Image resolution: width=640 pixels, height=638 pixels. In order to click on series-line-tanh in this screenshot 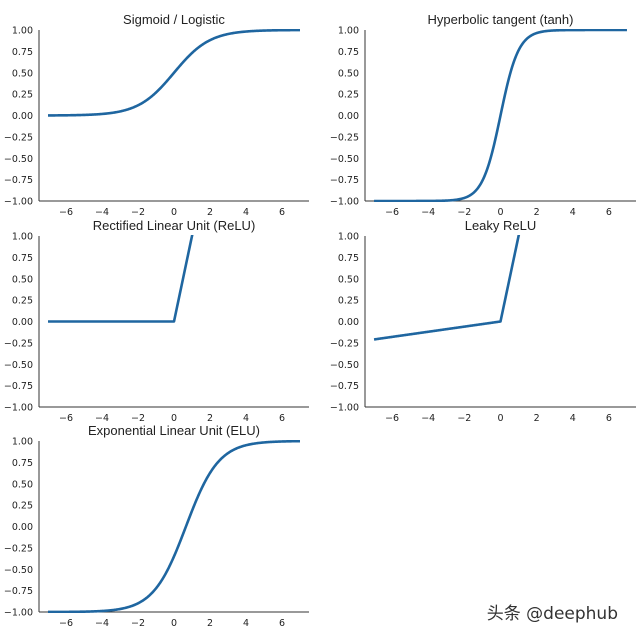, I will do `click(500, 115)`.